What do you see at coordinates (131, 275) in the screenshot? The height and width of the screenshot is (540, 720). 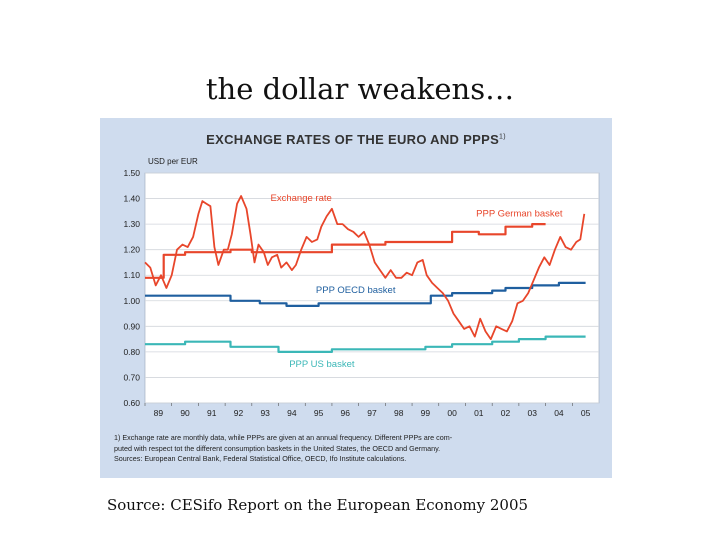 I see `y-tick-label: 1.10` at bounding box center [131, 275].